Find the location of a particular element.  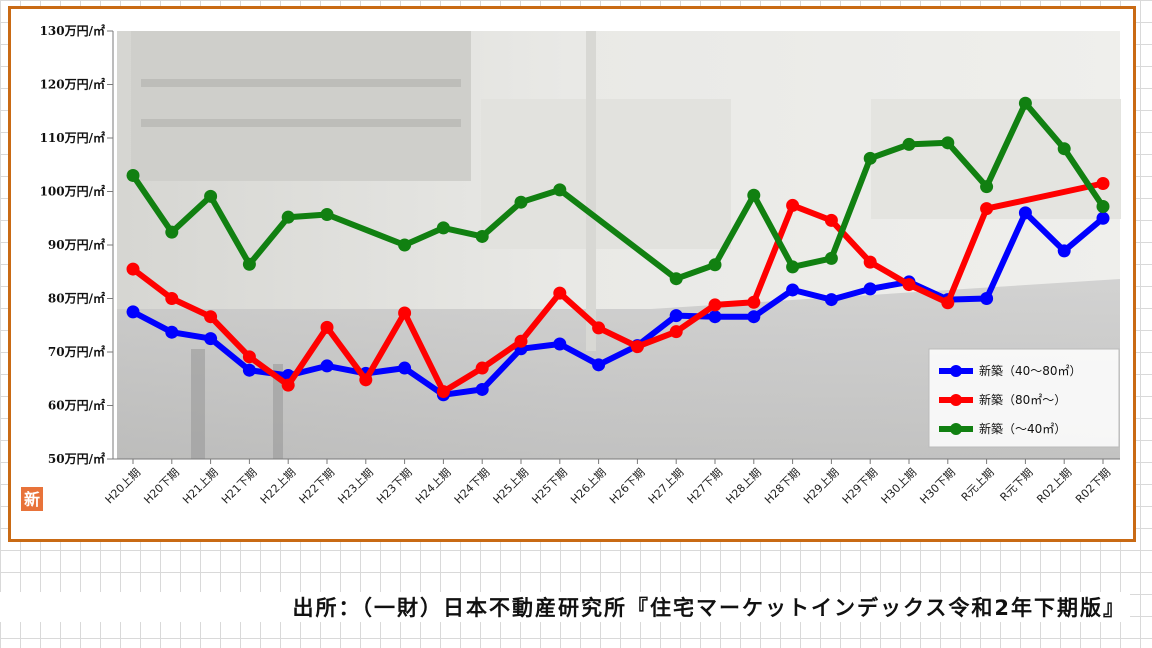

x-tick-label: H23上期 is located at coordinates (355, 486).